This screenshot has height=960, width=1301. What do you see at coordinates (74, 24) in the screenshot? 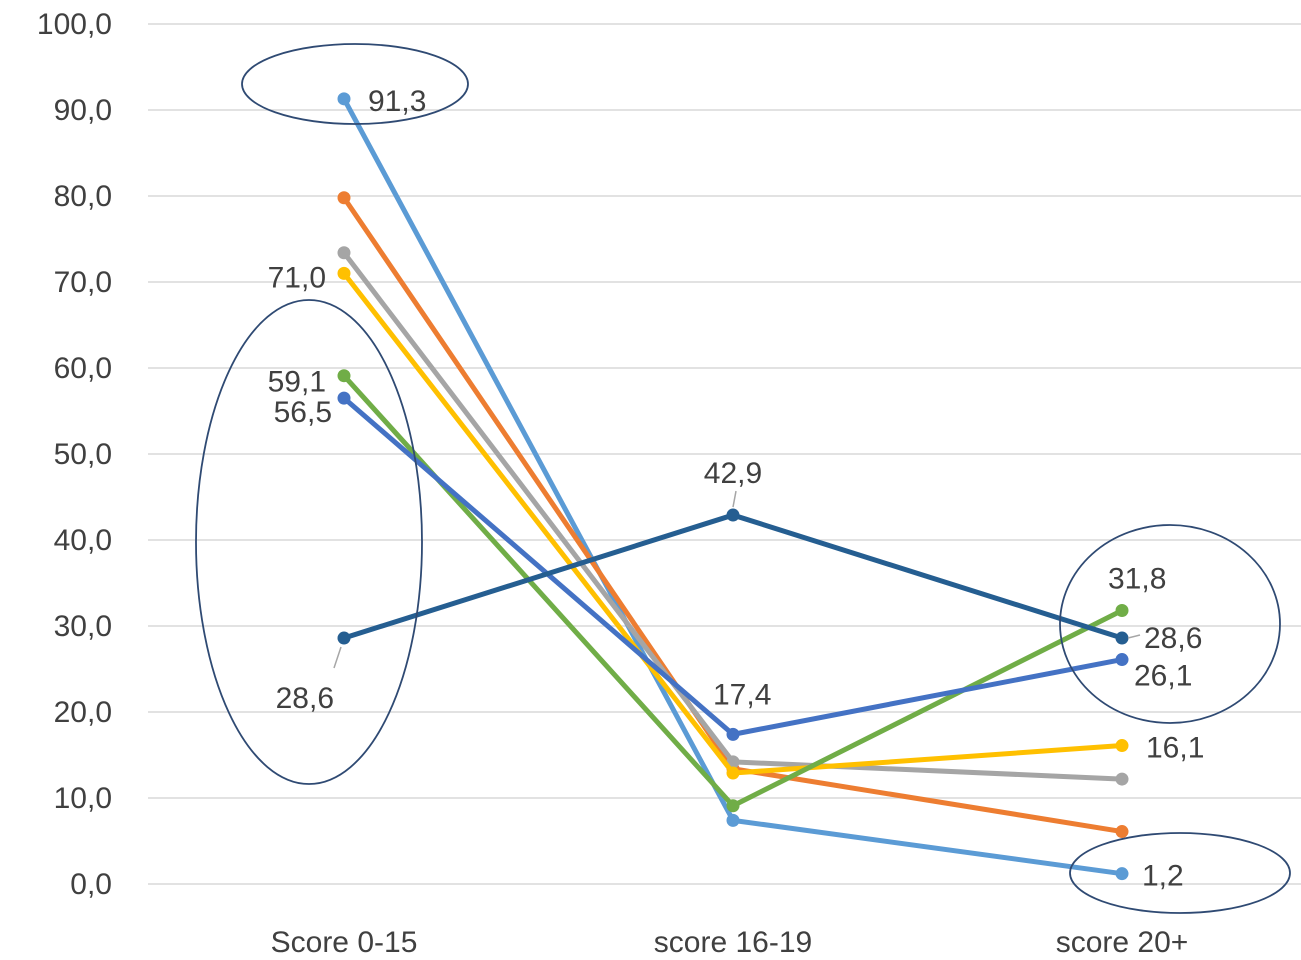
I see `y-tick-label: 100,0` at bounding box center [74, 24].